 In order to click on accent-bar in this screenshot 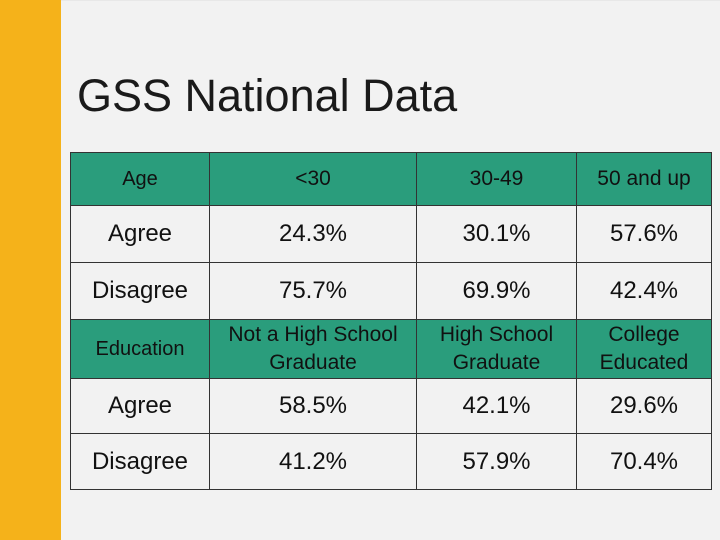, I will do `click(30, 270)`.